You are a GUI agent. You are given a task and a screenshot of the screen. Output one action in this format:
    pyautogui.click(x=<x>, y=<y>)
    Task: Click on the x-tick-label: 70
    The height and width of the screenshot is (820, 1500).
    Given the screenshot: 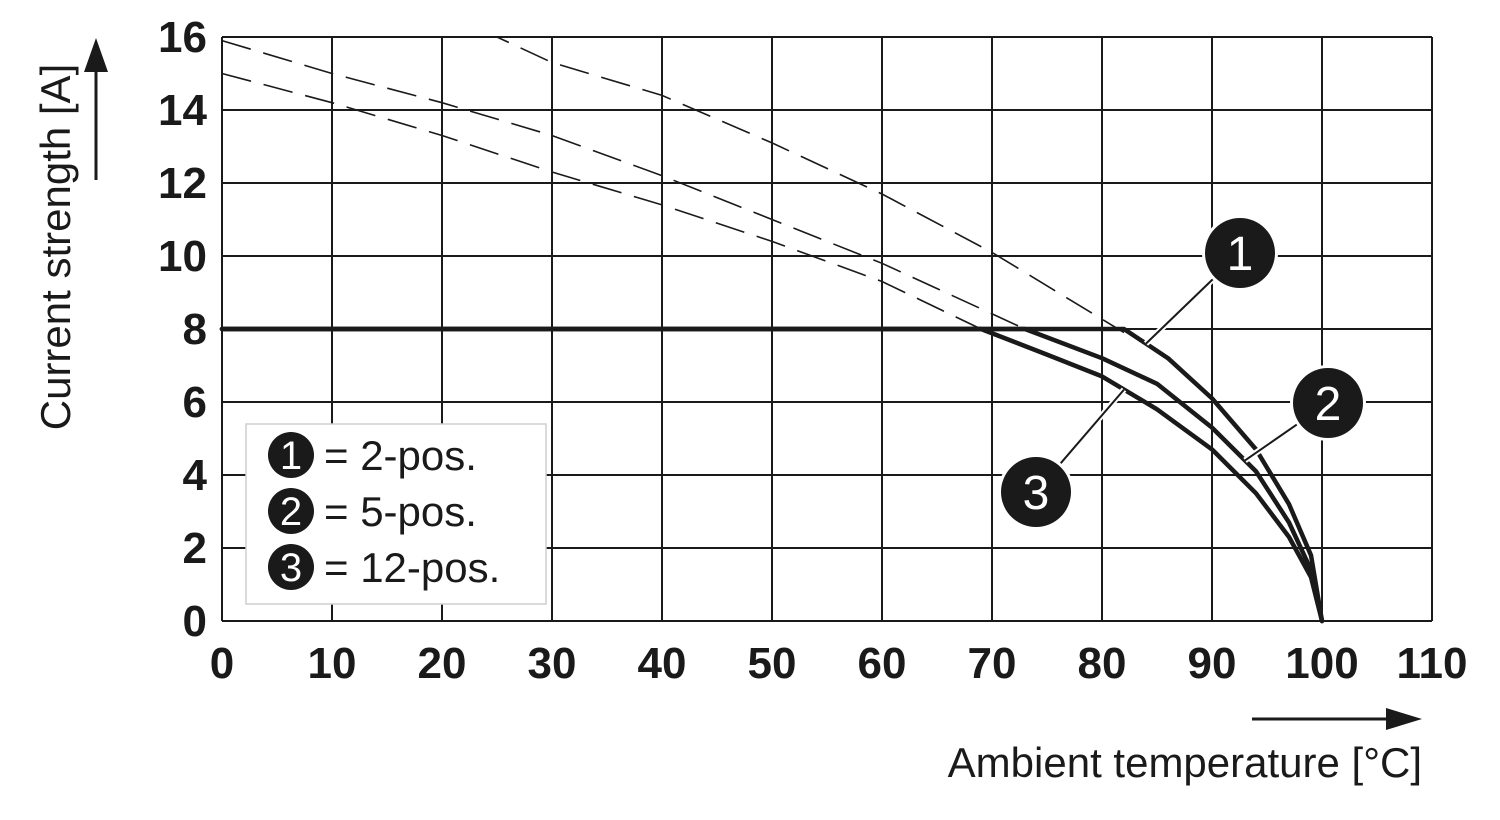 What is the action you would take?
    pyautogui.click(x=992, y=663)
    